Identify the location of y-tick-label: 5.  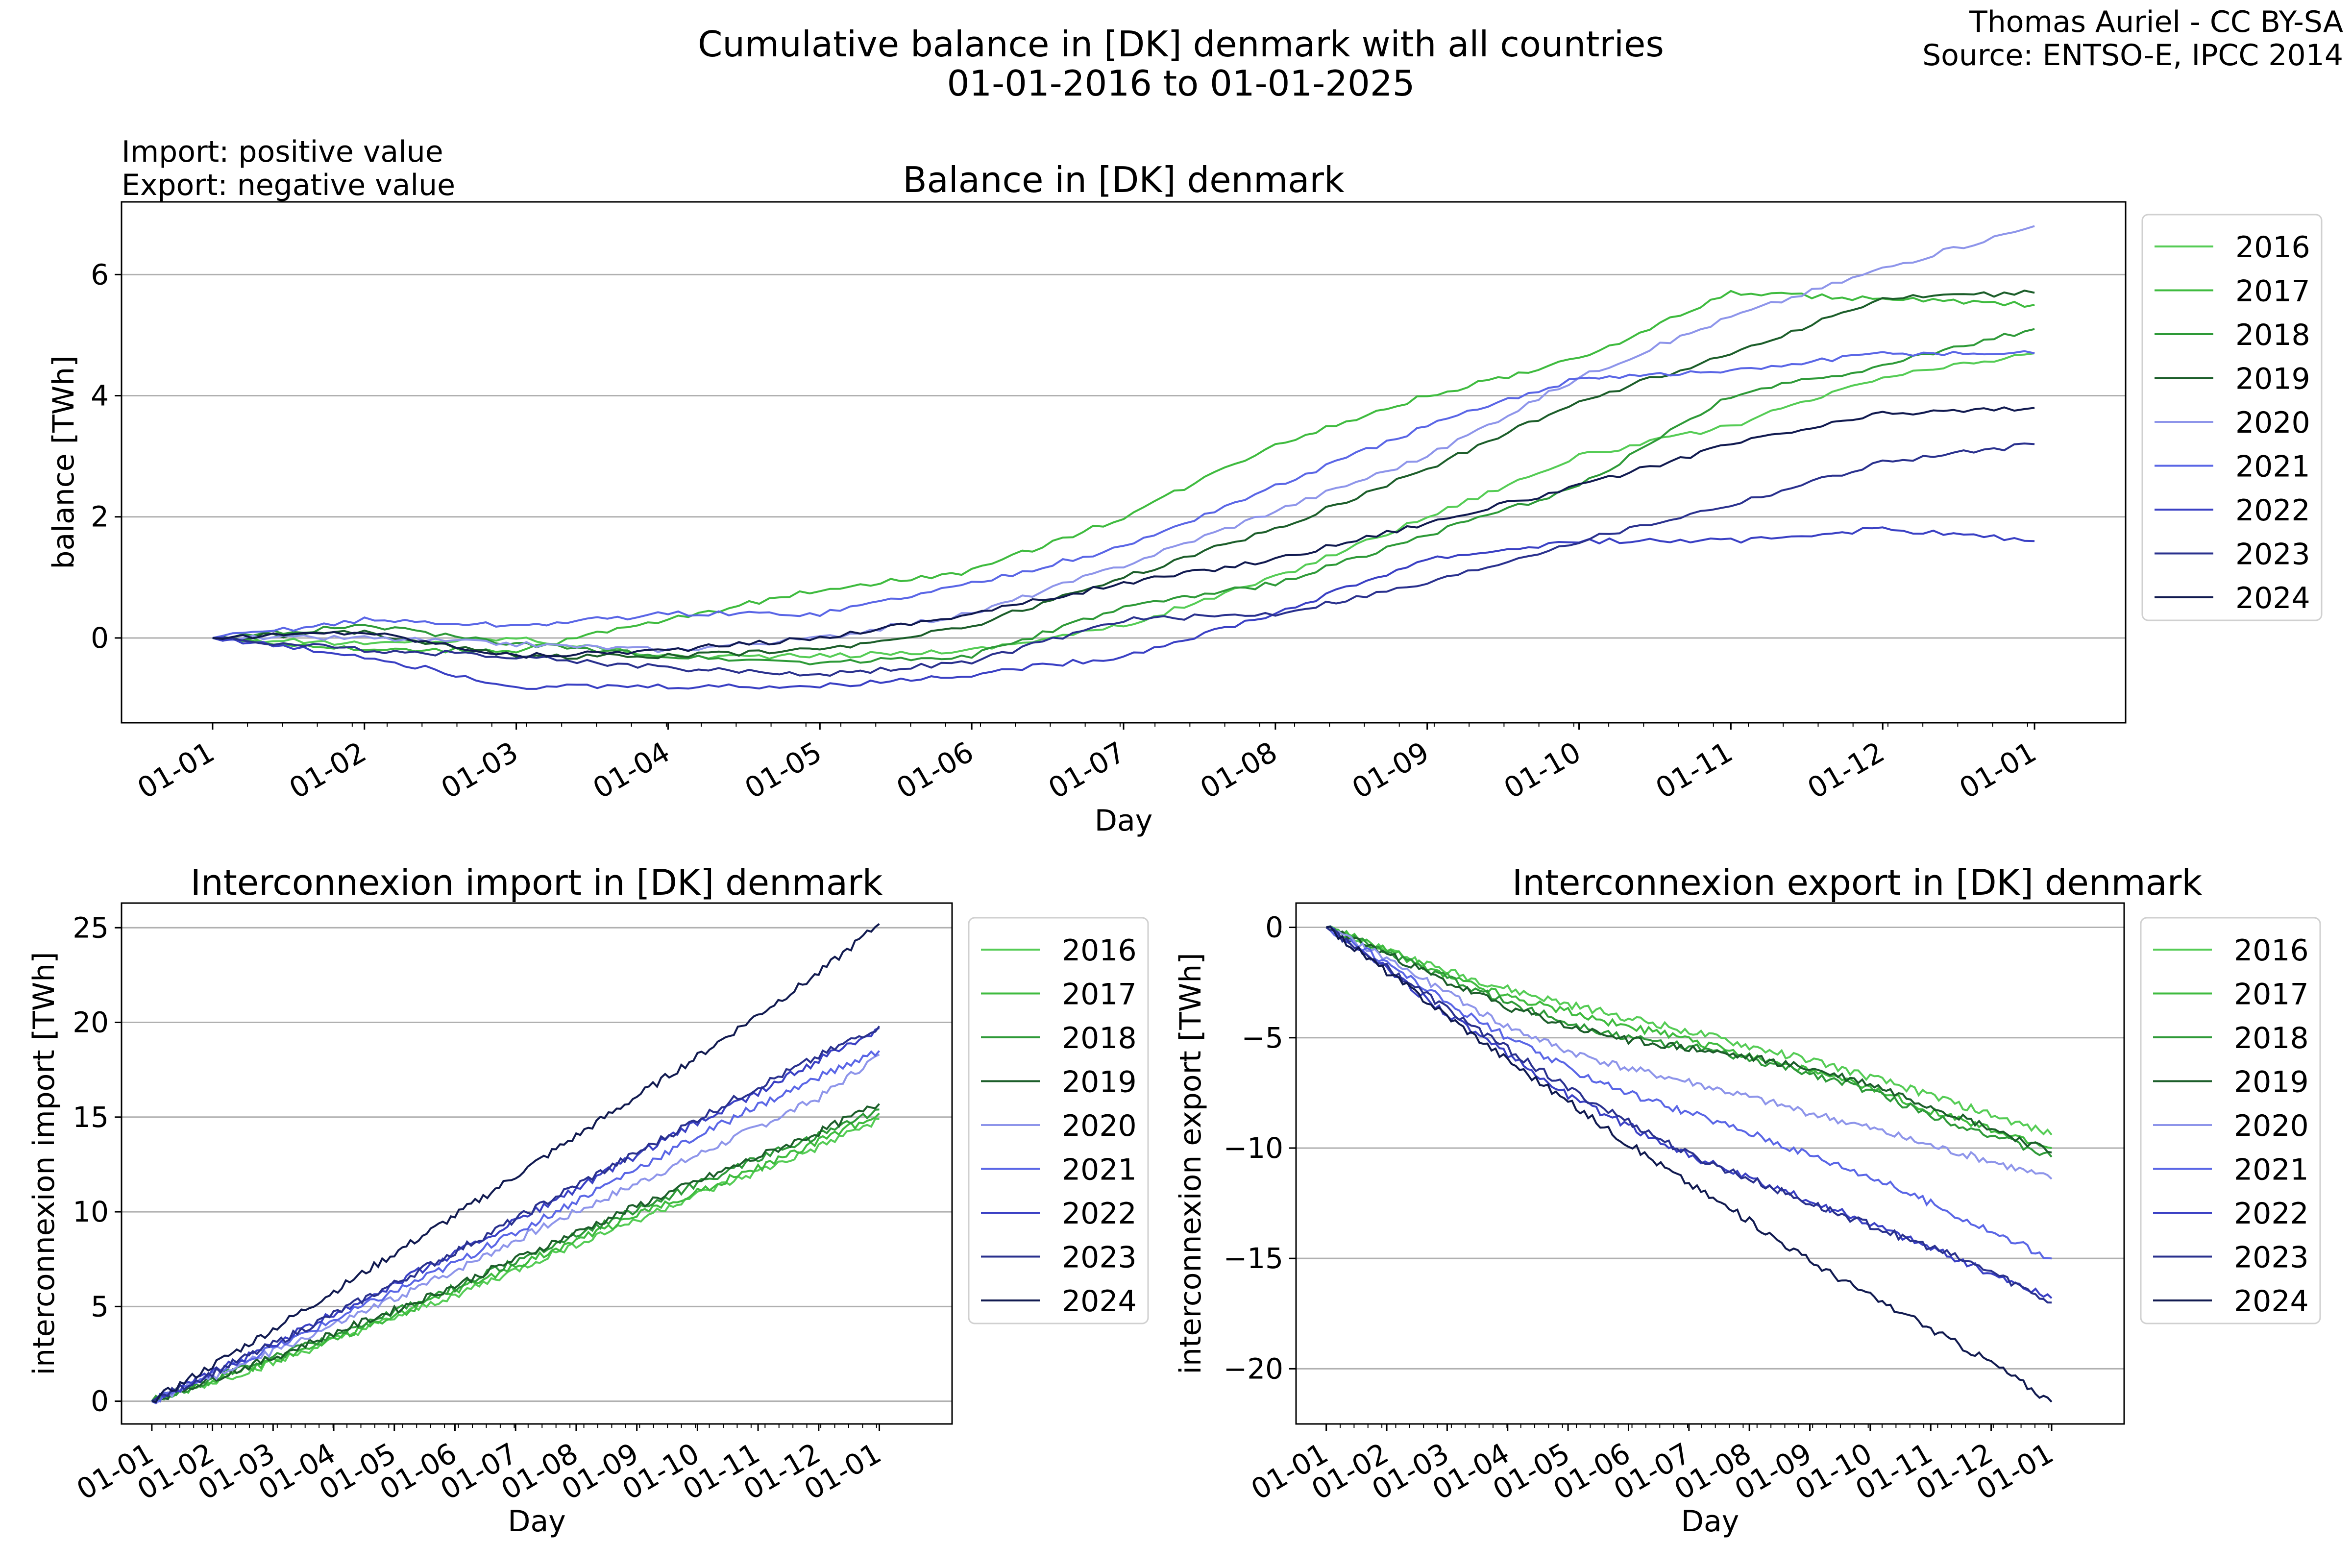
(100, 1306).